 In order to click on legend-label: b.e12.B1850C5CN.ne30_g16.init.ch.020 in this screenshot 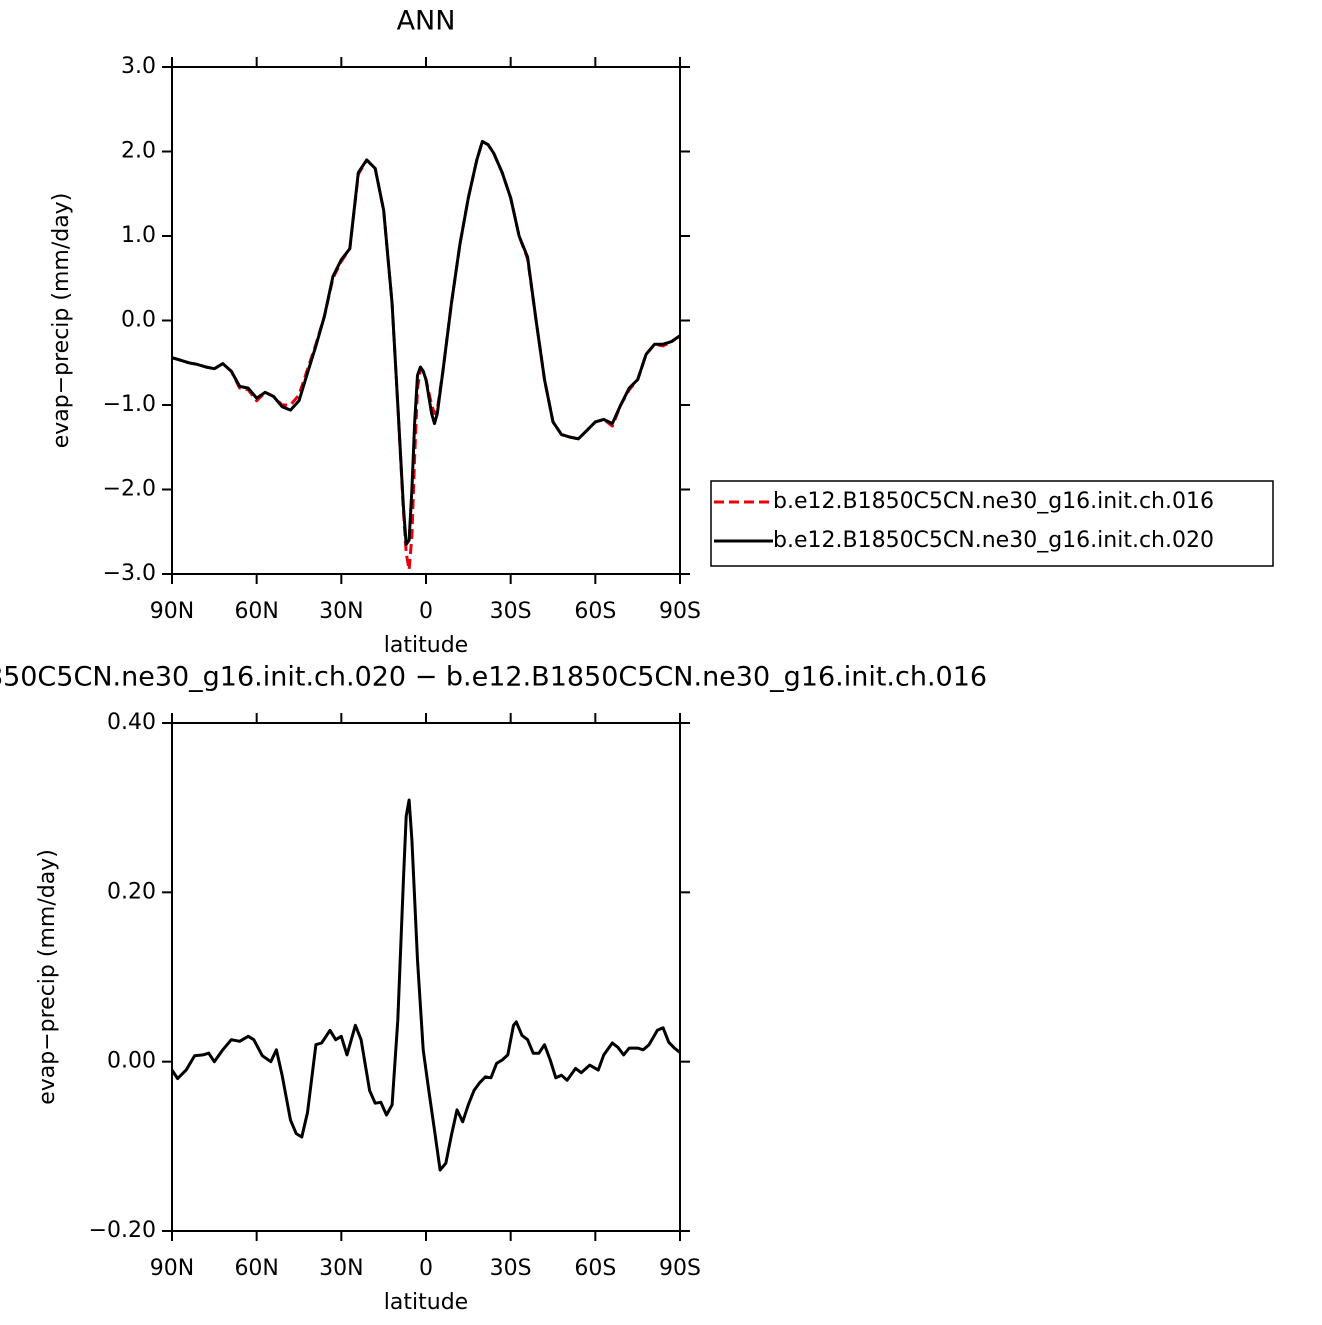, I will do `click(993, 540)`.